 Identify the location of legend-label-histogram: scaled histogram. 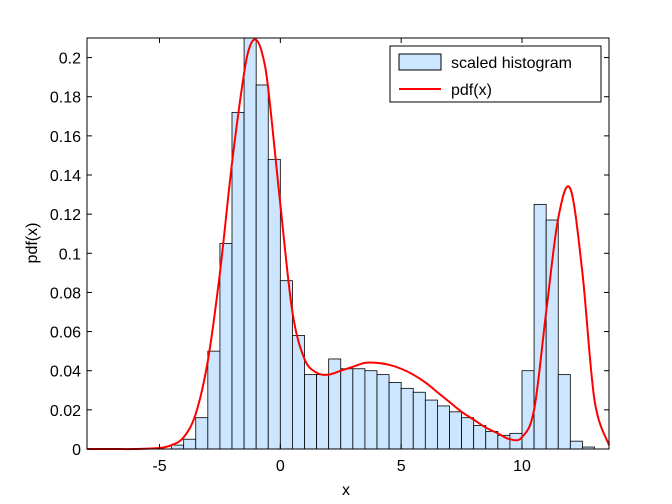
(511, 63).